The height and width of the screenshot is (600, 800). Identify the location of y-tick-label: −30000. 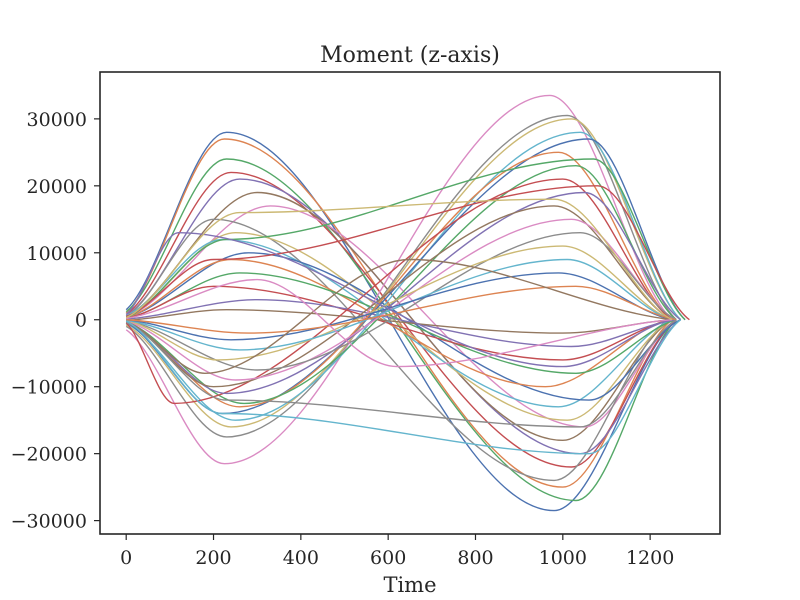
(49, 522).